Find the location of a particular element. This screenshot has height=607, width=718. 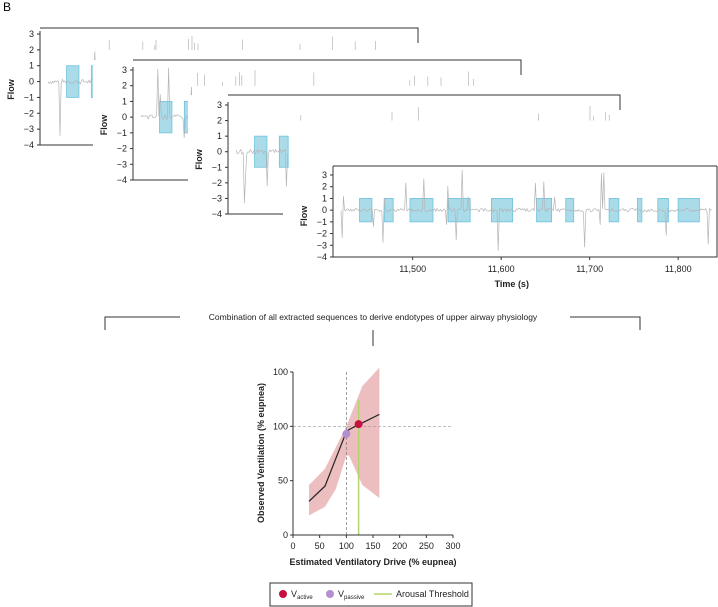

vent-y-tick: 0 is located at coordinates (285, 535).